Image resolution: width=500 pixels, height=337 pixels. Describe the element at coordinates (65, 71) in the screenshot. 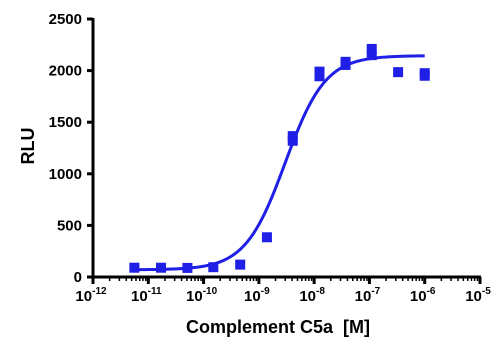

I see `y-tick-label: 2000` at that location.